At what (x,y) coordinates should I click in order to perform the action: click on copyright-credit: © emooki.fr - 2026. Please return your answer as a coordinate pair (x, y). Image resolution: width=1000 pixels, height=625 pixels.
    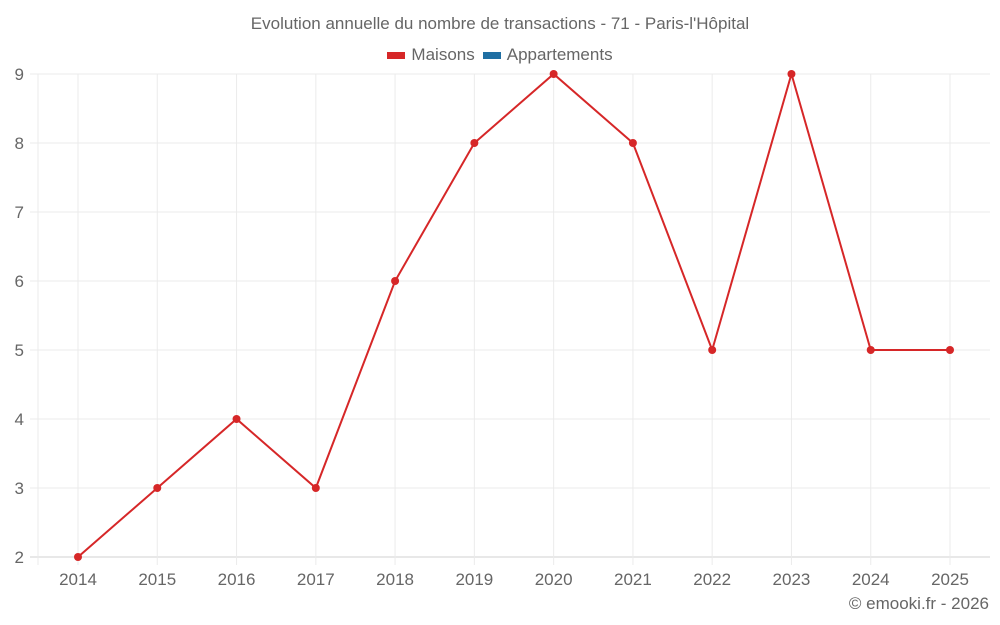
    Looking at the image, I should click on (918, 603).